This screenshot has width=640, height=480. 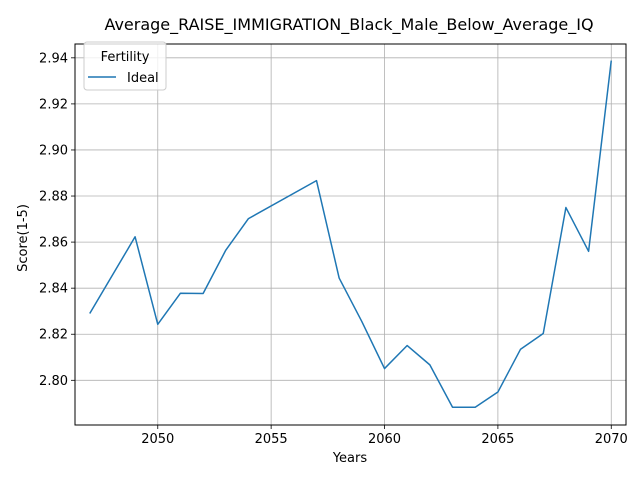 What do you see at coordinates (53, 381) in the screenshot?
I see `y-tick-label: 2.80` at bounding box center [53, 381].